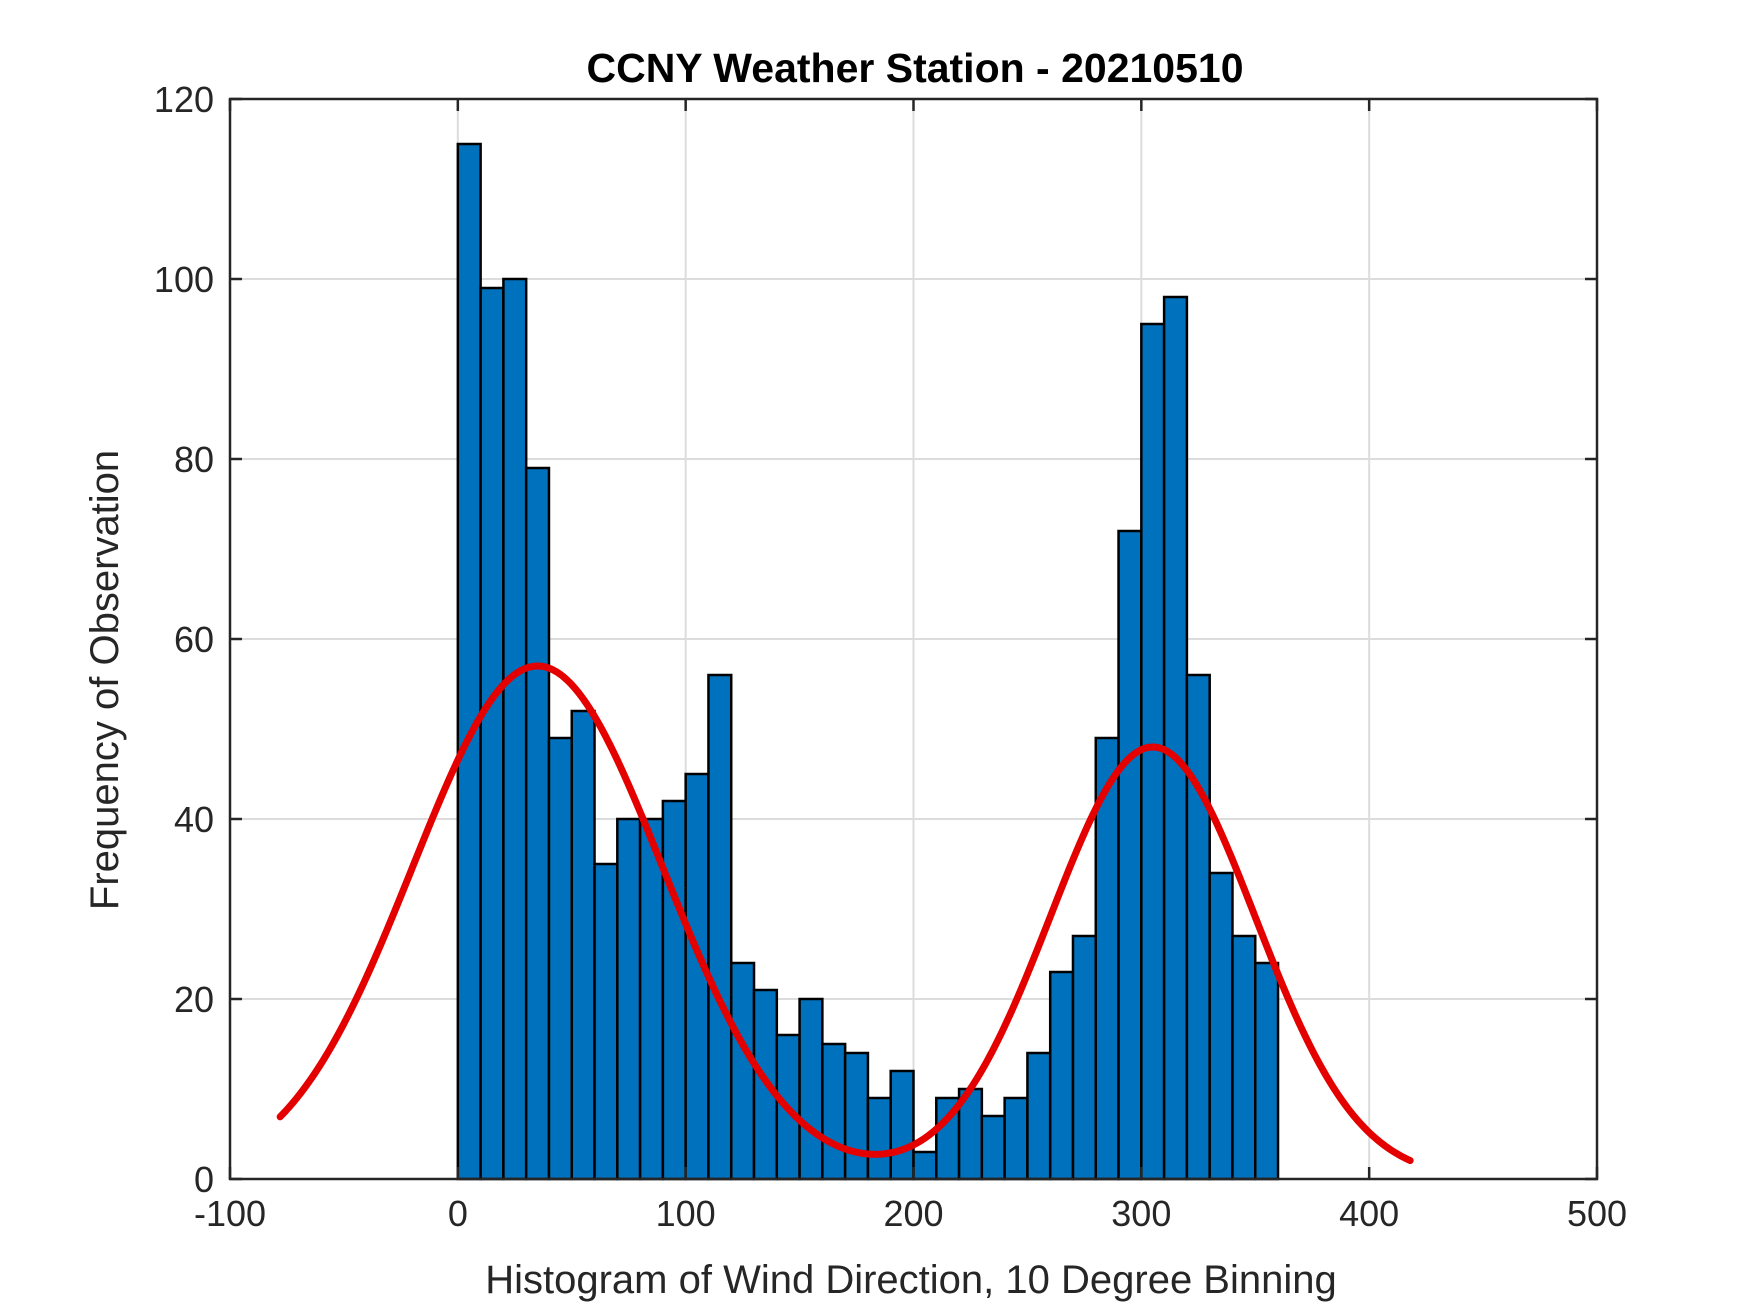 The image size is (1750, 1313). I want to click on y-axis-label: Frequency of Observation, so click(105, 680).